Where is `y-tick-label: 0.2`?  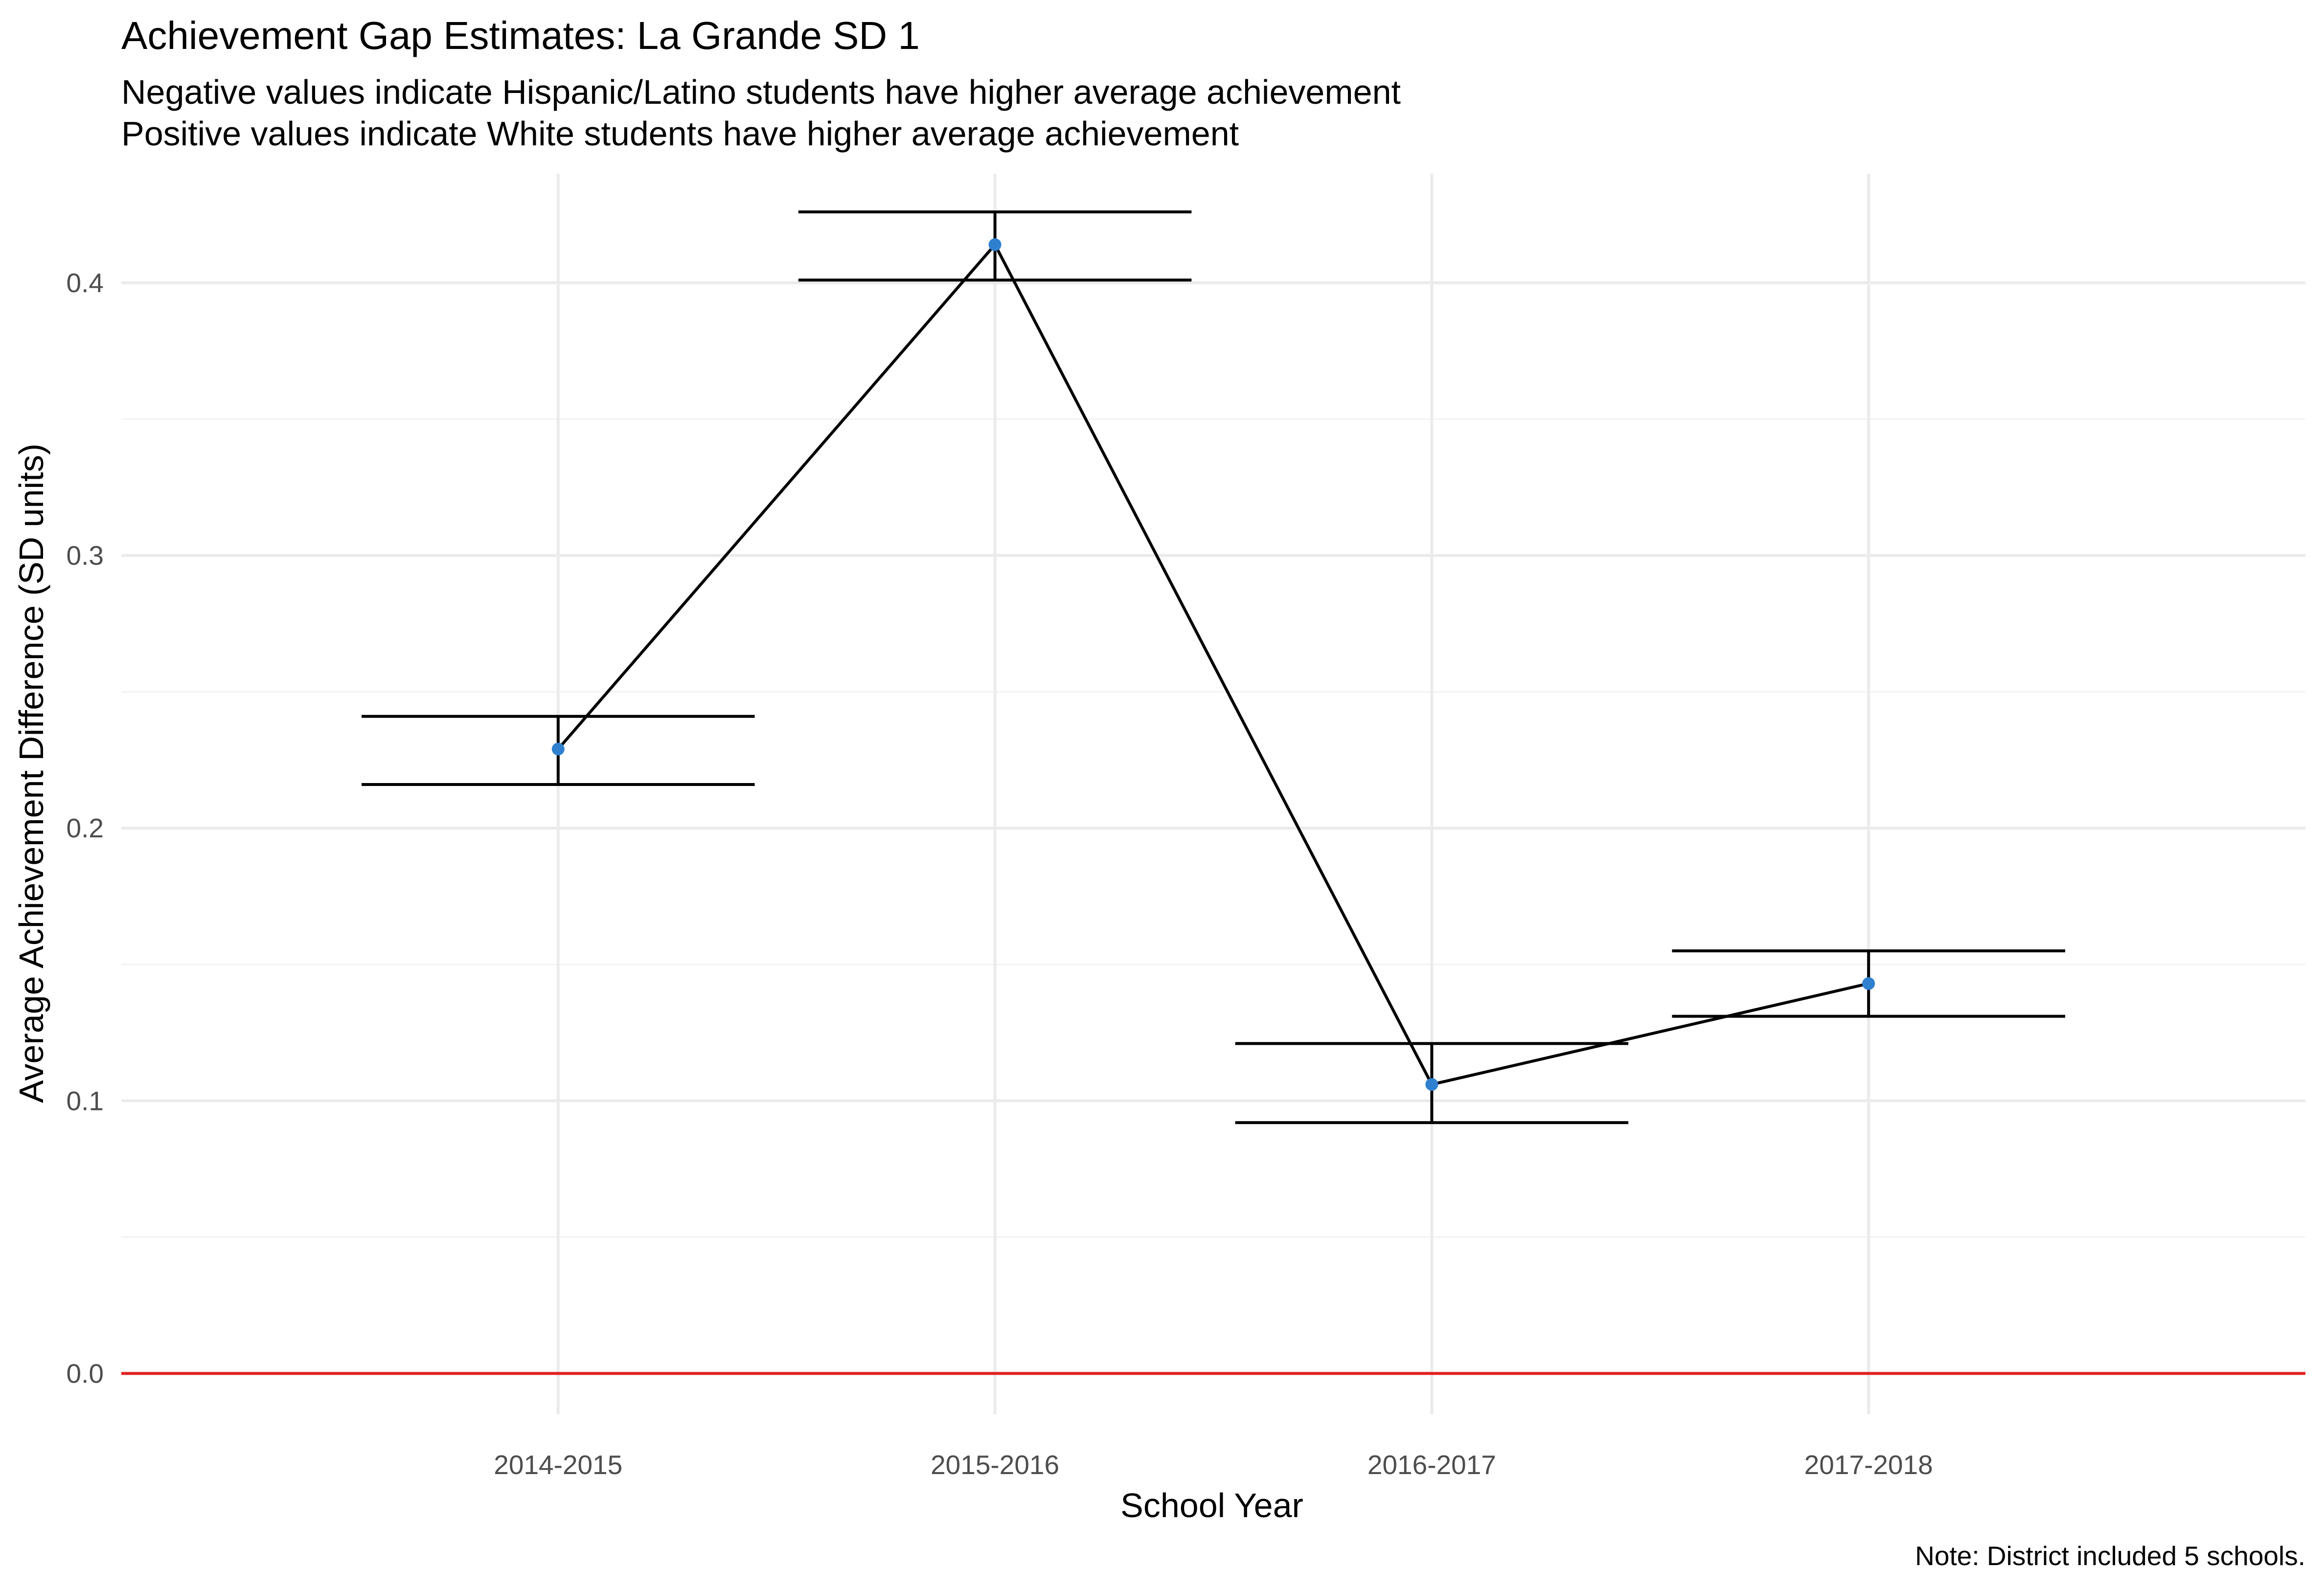 y-tick-label: 0.2 is located at coordinates (85, 828).